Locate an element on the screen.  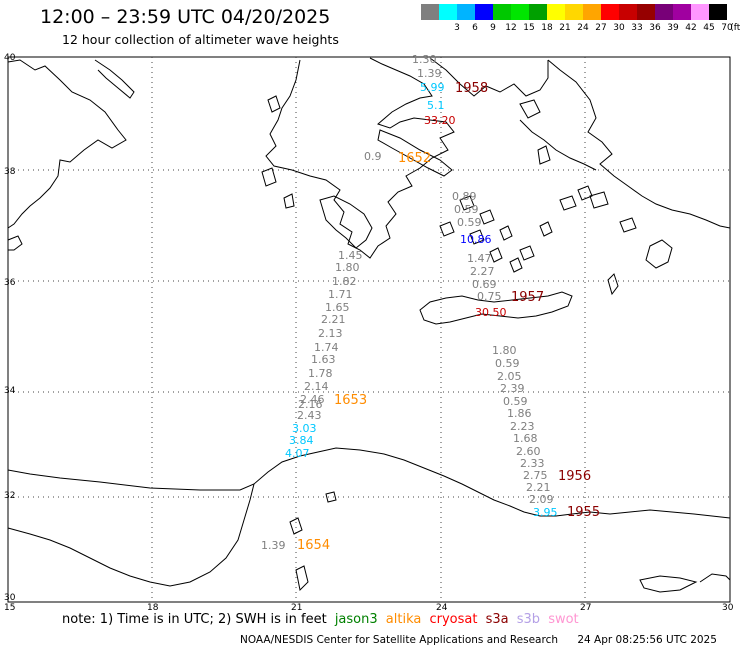
observation-value: 2.16 is located at coordinates (310, 404).